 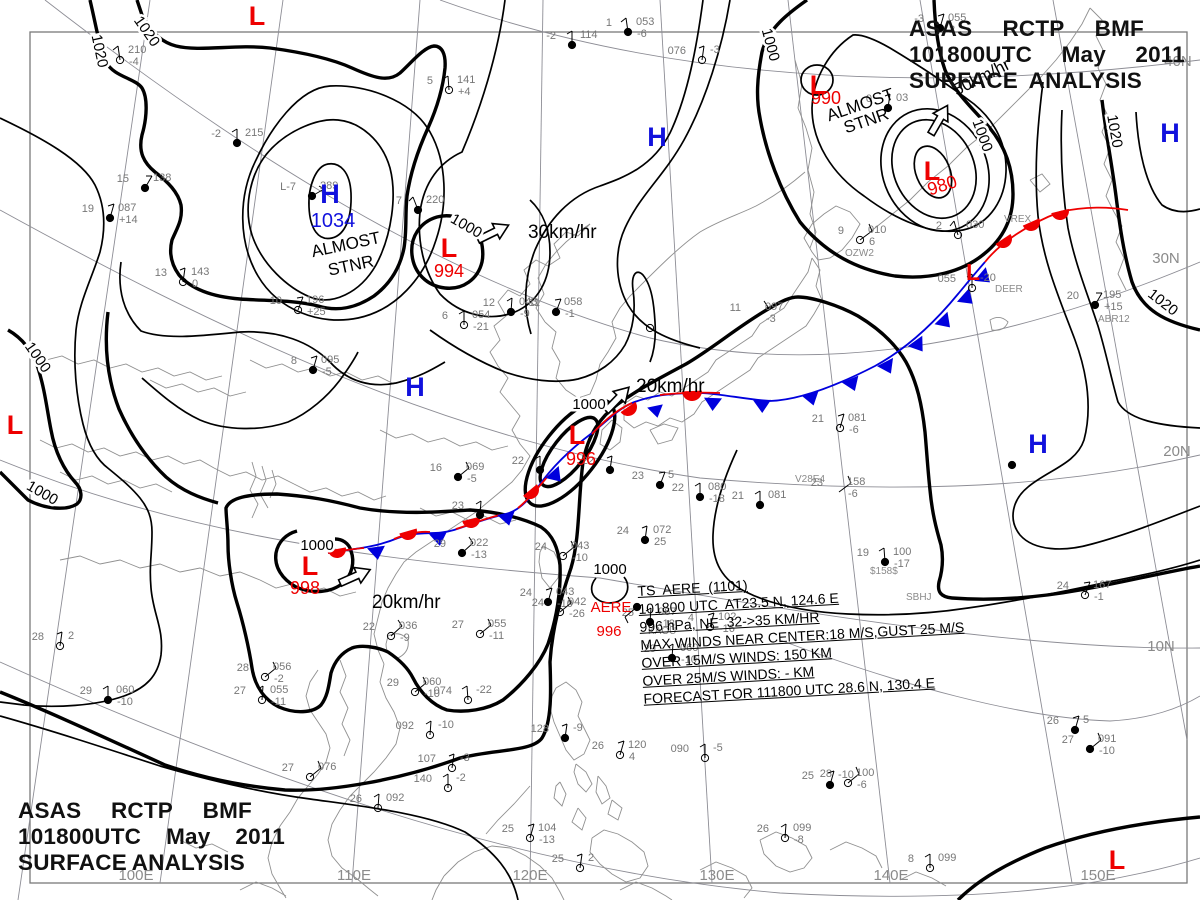 What do you see at coordinates (645, 22) in the screenshot?
I see `svg-text: 053` at bounding box center [645, 22].